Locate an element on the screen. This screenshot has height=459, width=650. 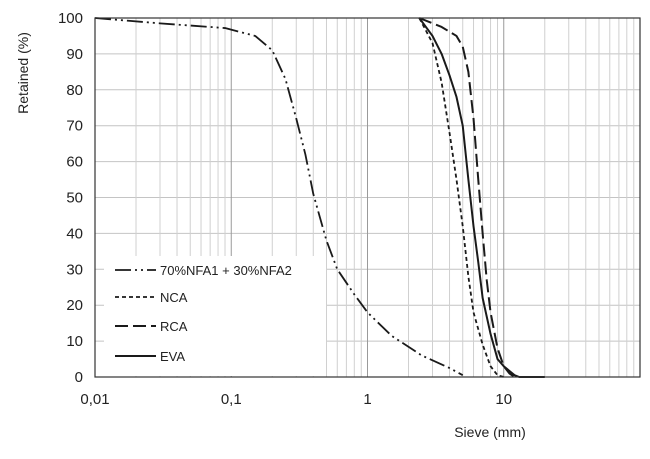
x-axis-title: Sieve (mm) is located at coordinates (490, 432).